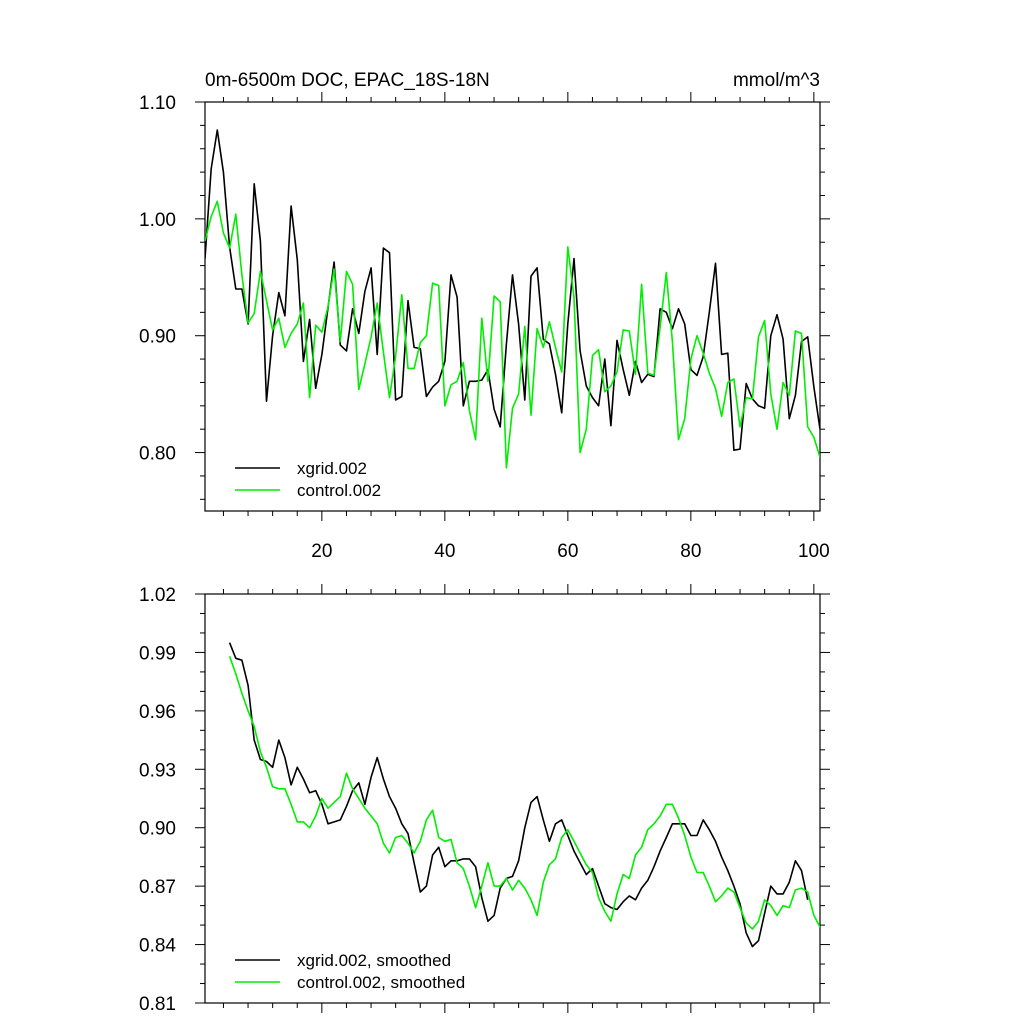 This screenshot has height=1024, width=1024. Describe the element at coordinates (776, 80) in the screenshot. I see `top-chart-units: mmol/m^3` at that location.